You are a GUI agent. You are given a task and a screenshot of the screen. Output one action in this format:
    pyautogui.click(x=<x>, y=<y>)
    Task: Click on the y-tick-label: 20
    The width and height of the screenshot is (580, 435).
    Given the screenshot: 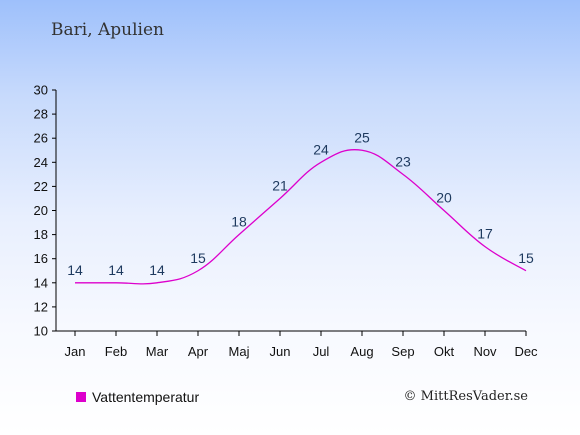 What is the action you would take?
    pyautogui.click(x=41, y=210)
    